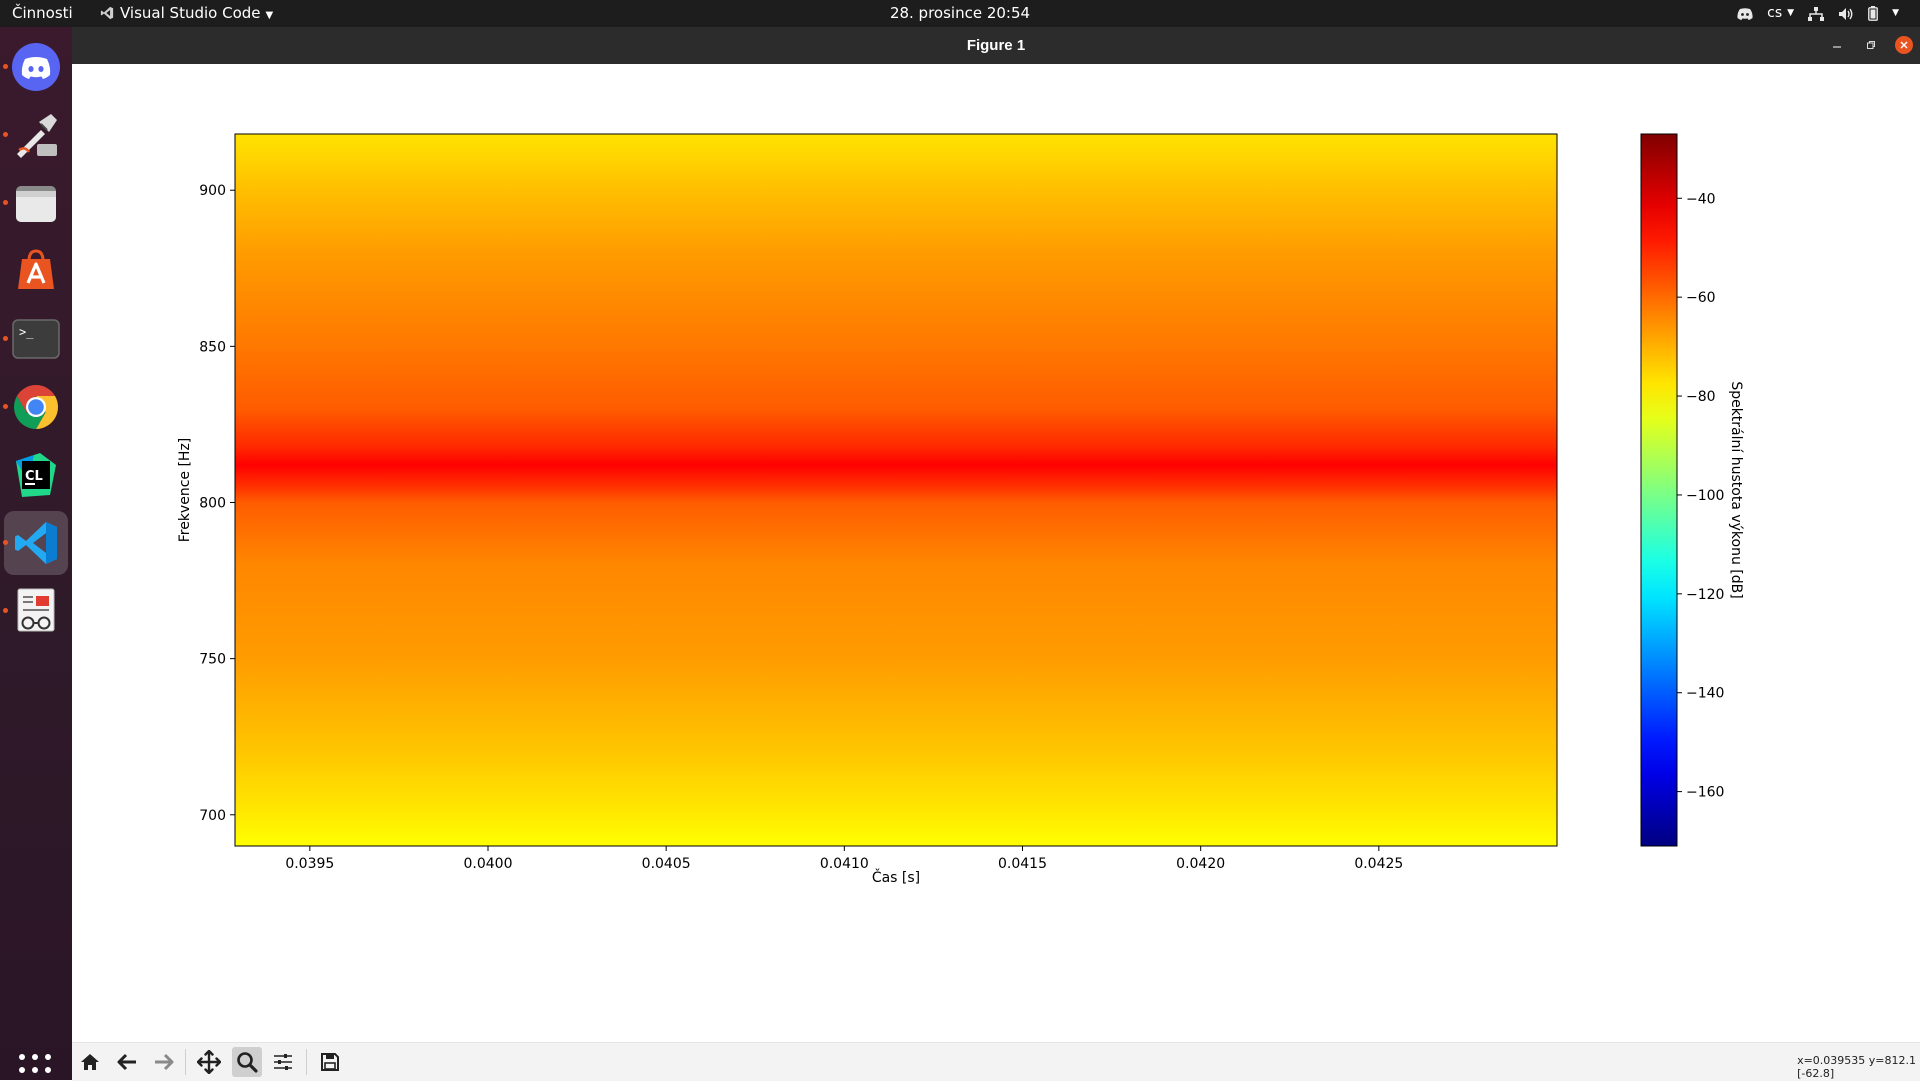 Image resolution: width=1920 pixels, height=1092 pixels. I want to click on discord-tray-icon, so click(1745, 13).